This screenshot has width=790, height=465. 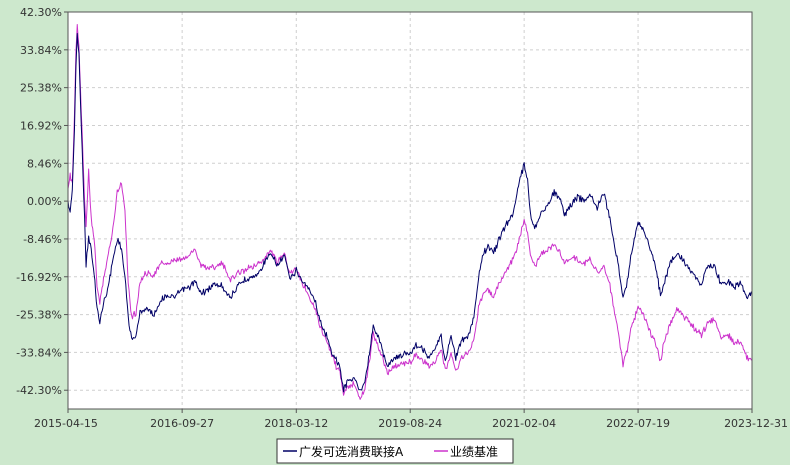 I want to click on x-tick-label: 2019-08-24, so click(x=410, y=423).